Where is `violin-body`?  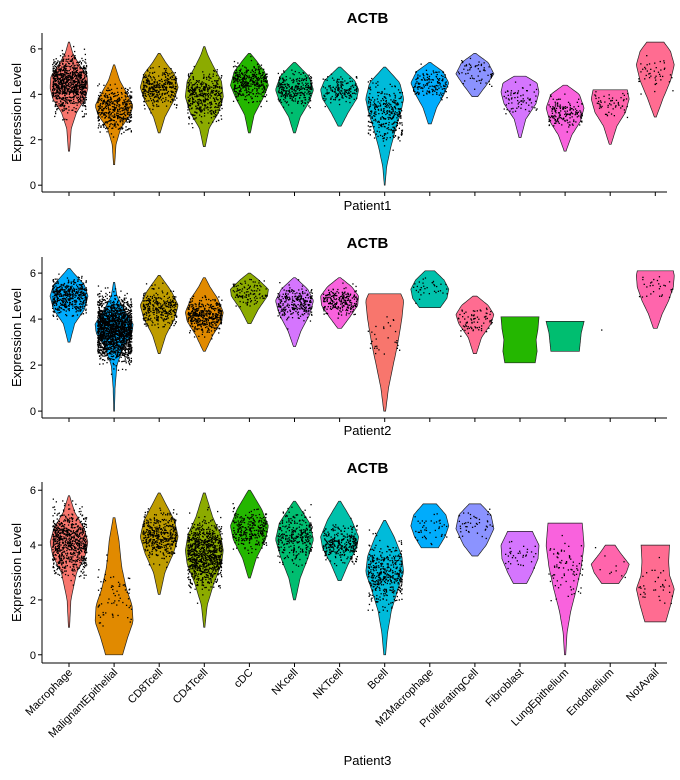 violin-body is located at coordinates (339, 96).